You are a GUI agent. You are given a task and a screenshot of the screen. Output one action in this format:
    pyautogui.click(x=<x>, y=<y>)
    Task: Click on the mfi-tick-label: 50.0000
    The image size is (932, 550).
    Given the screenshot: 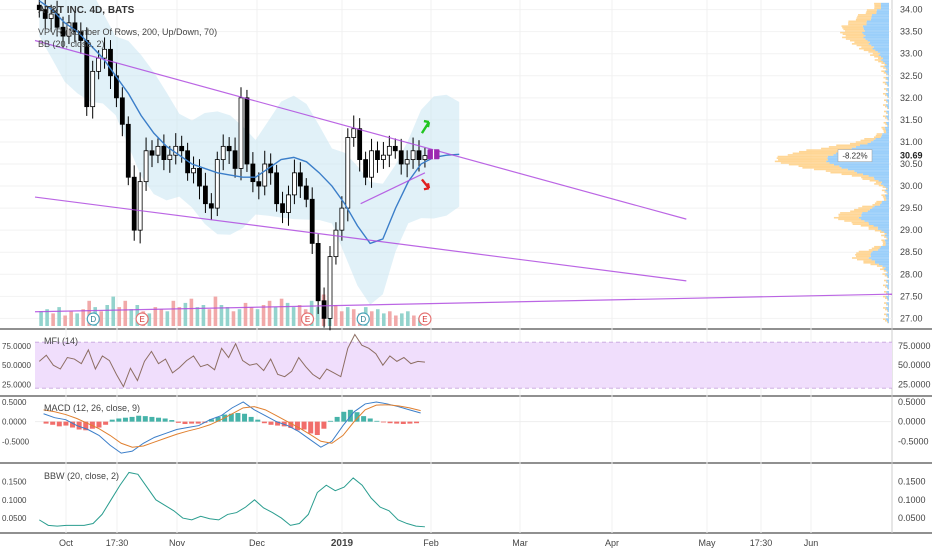 What is the action you would take?
    pyautogui.click(x=914, y=365)
    